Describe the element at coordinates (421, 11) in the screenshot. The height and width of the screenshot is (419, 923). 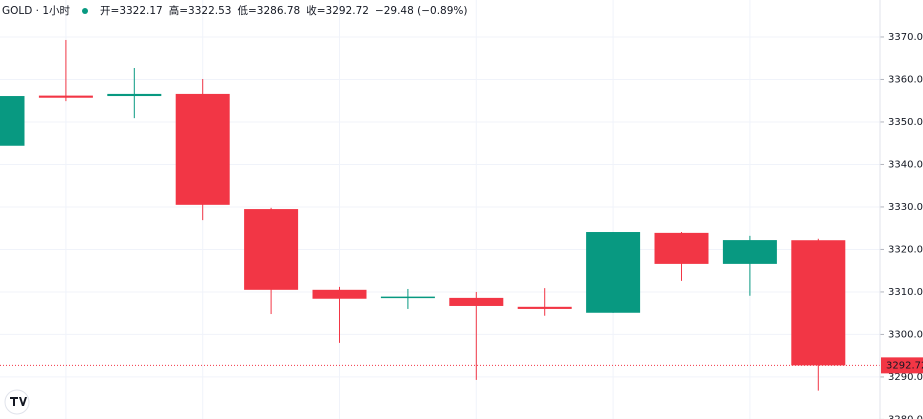
I see `change: −29.48 (−0.89%)` at that location.